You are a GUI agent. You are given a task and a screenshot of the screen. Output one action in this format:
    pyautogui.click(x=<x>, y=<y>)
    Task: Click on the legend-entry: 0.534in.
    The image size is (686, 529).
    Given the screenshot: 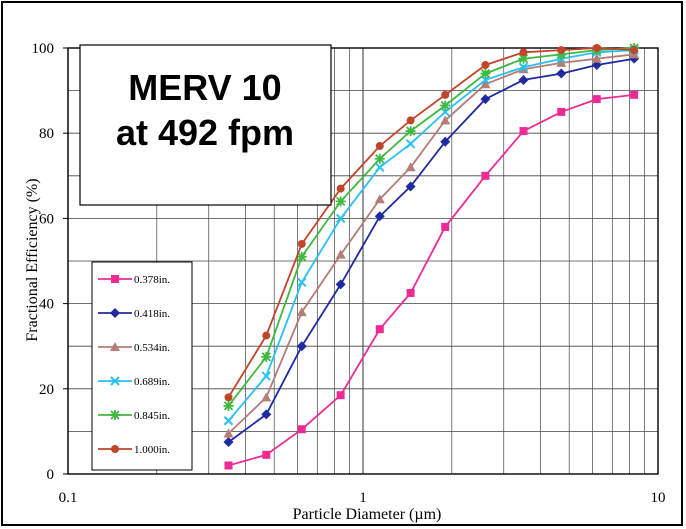 What is the action you would take?
    pyautogui.click(x=134, y=348)
    